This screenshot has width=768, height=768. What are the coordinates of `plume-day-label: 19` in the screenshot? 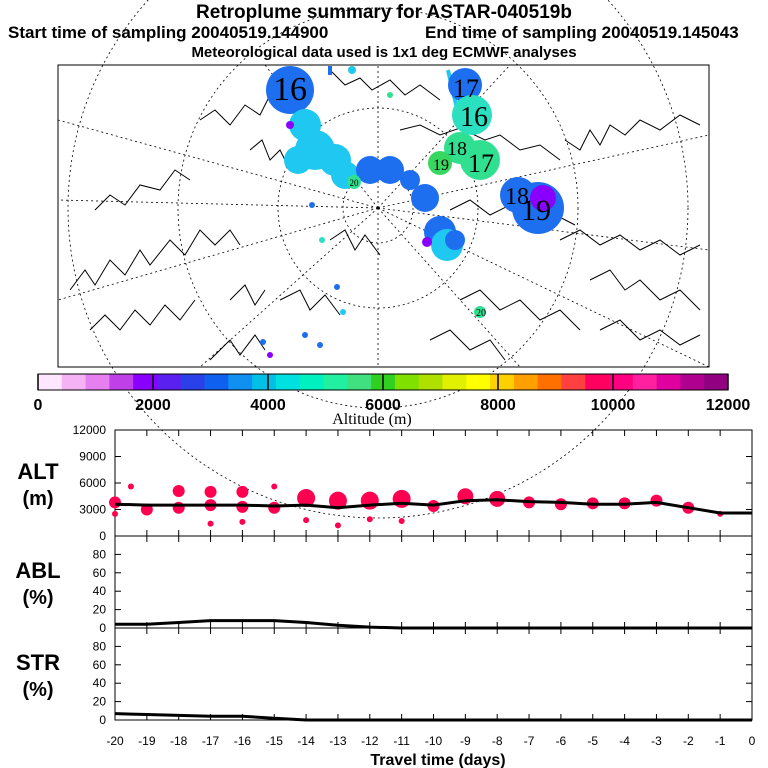 It's located at (536, 210).